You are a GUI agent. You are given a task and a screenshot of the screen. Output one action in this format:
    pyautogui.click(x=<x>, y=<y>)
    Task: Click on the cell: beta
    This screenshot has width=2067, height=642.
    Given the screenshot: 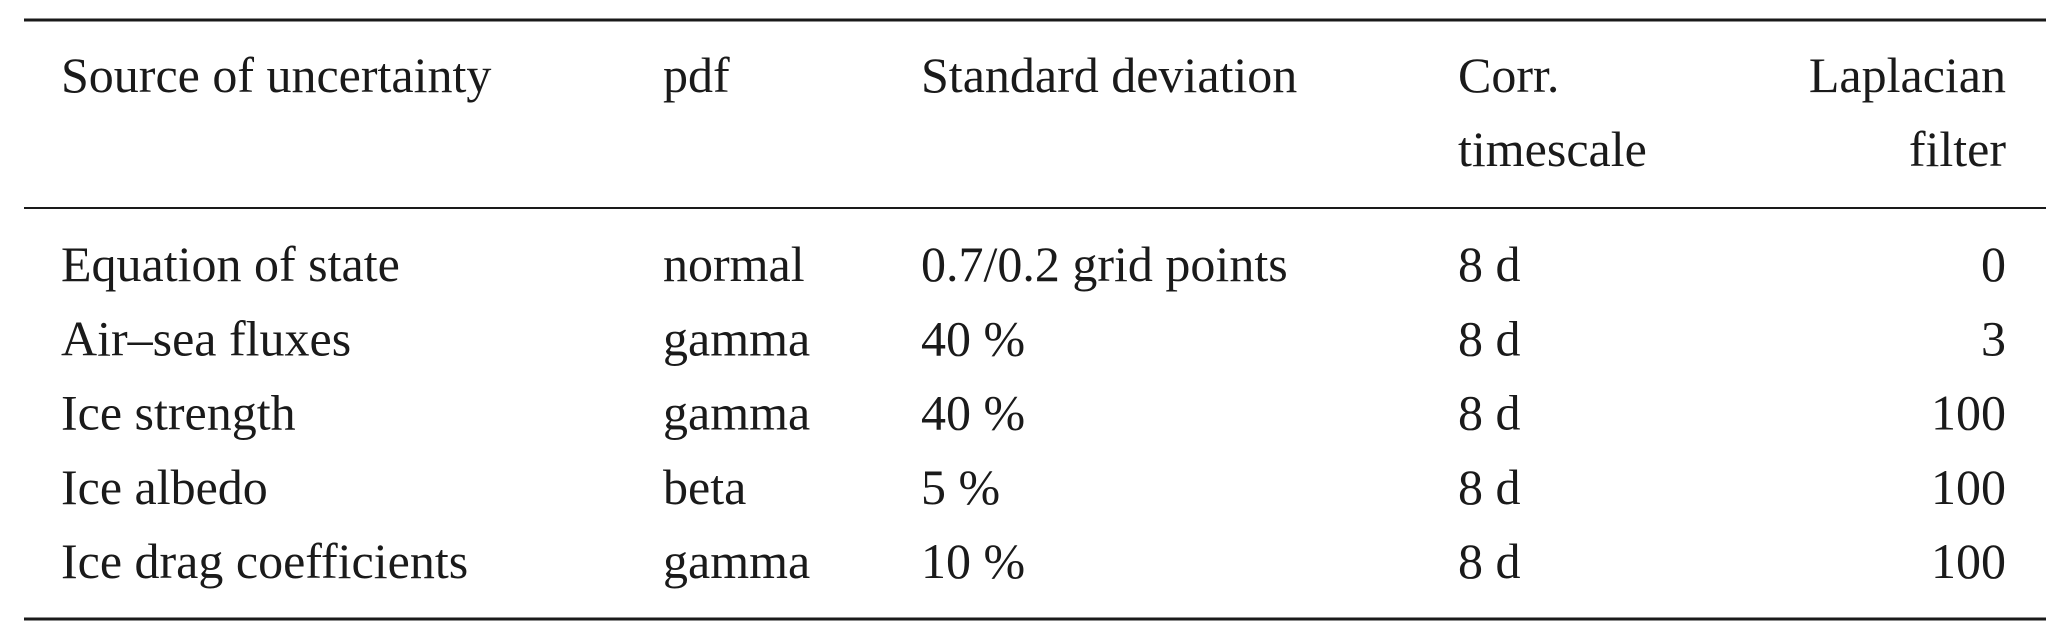 What is the action you would take?
    pyautogui.click(x=704, y=487)
    